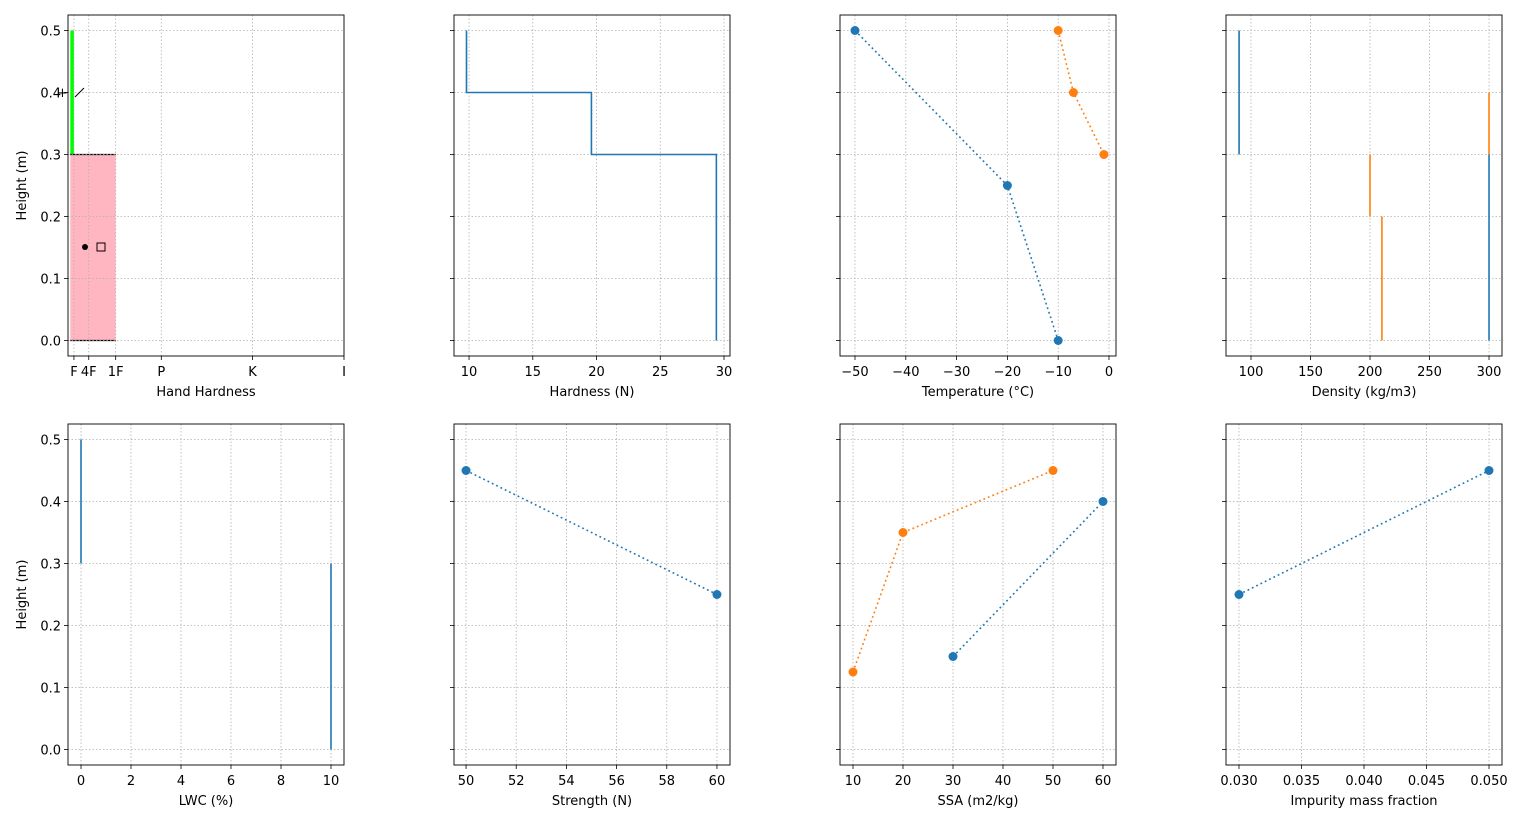  What do you see at coordinates (956, 372) in the screenshot?
I see `x-tick-label: −30` at bounding box center [956, 372].